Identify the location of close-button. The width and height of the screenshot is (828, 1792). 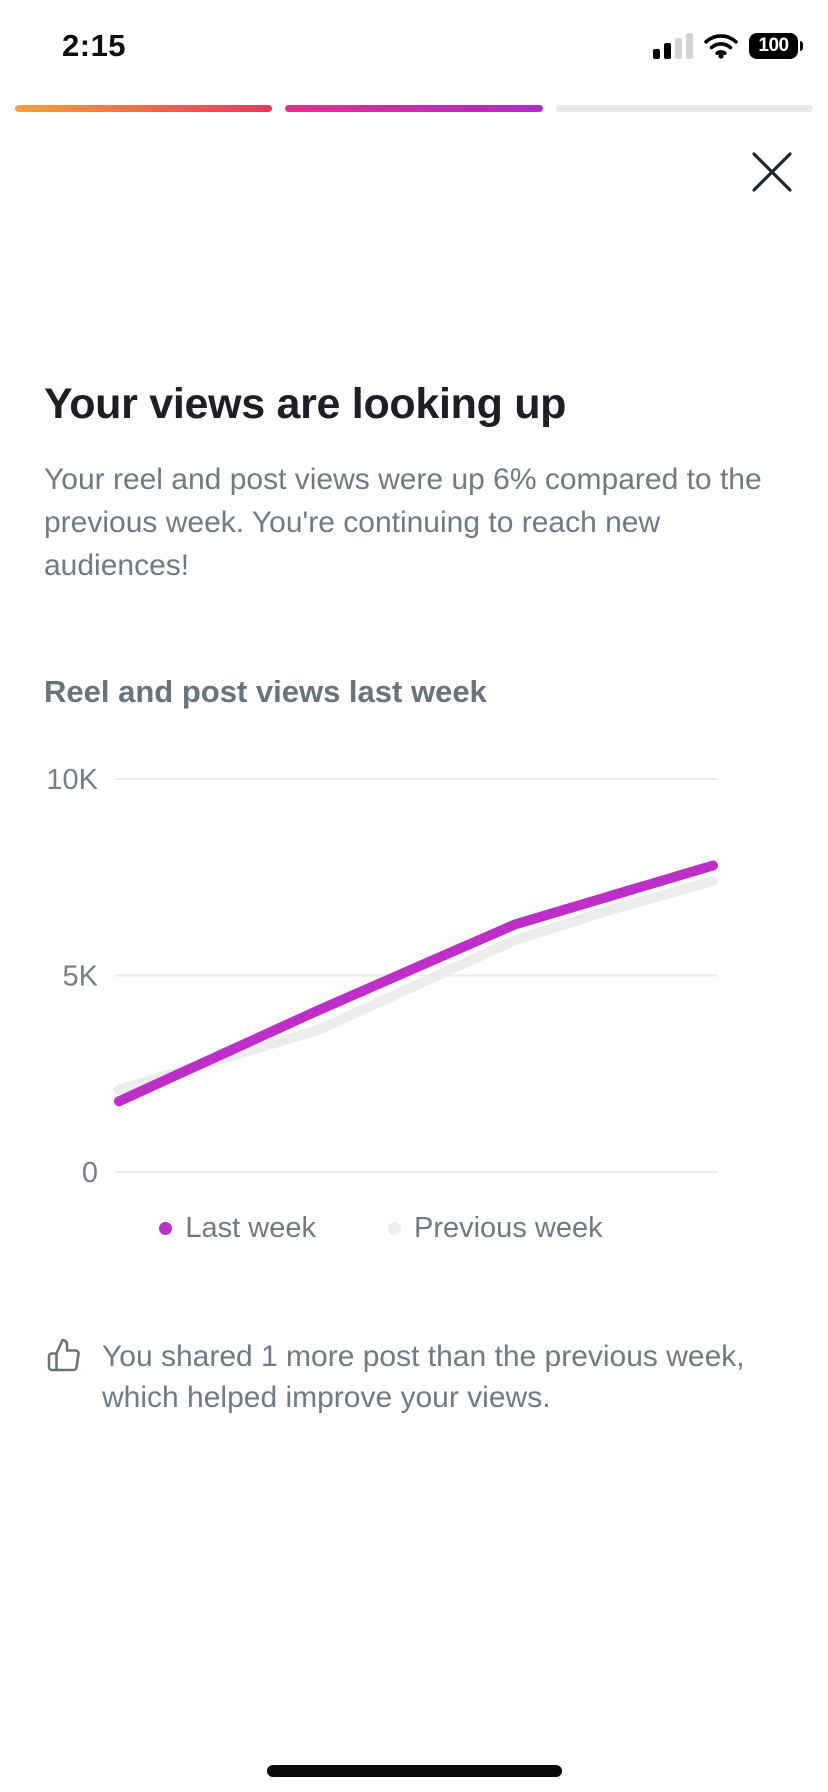
(772, 172).